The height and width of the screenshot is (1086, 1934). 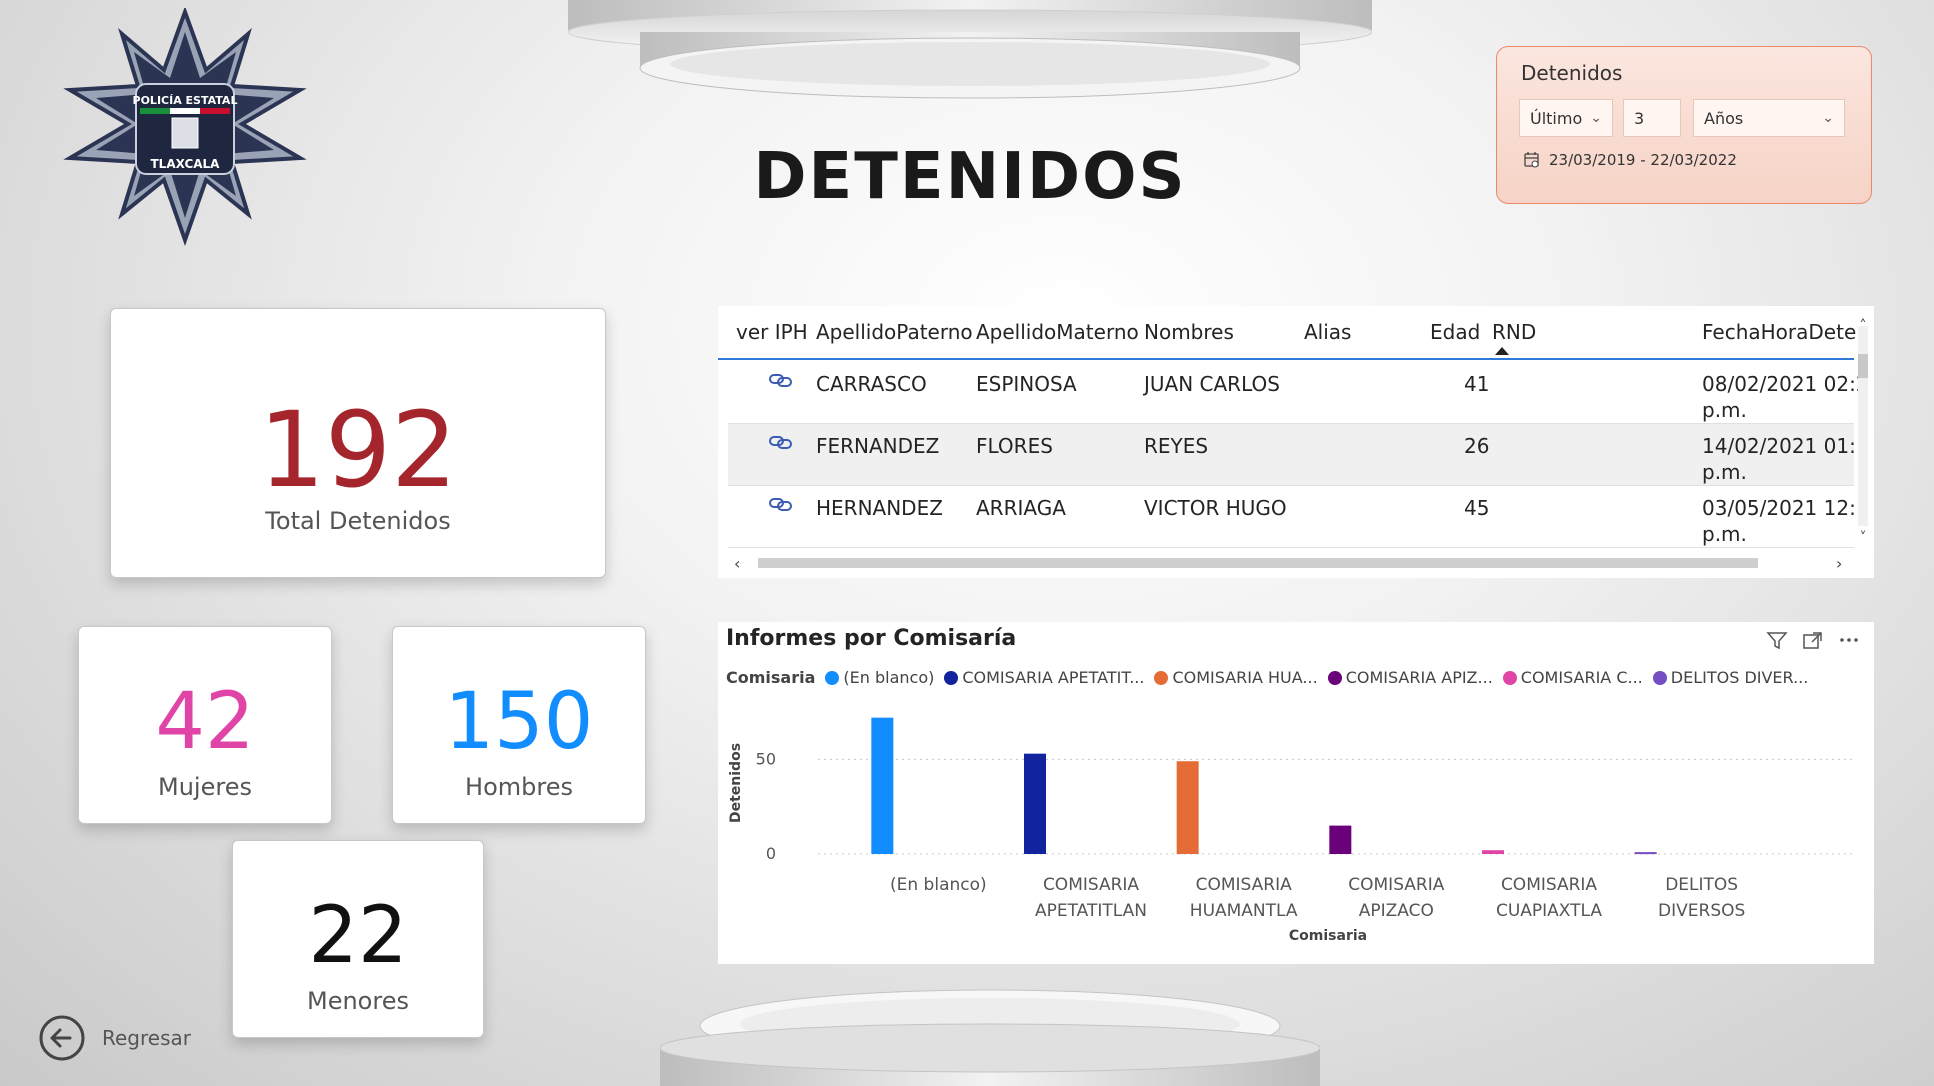 I want to click on horizontal-scrollbar: ‹ ›, so click(x=1291, y=563).